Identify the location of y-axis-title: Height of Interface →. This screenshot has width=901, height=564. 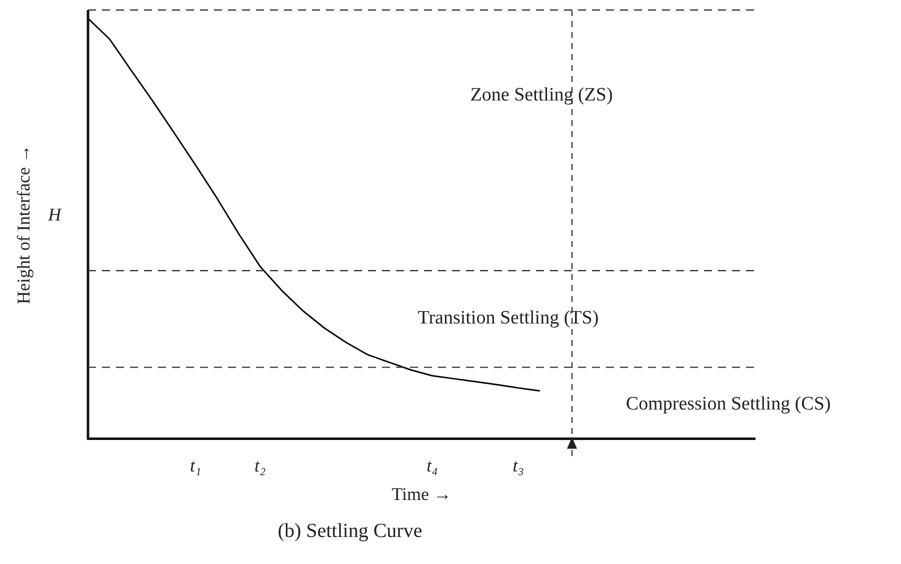
(24, 224).